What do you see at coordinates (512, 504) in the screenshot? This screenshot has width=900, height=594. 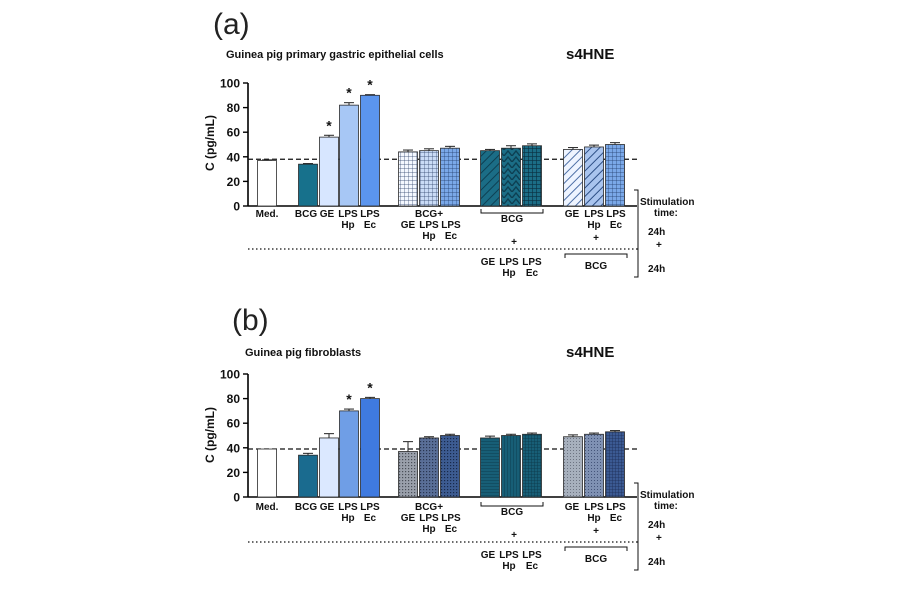 I see `bracket-b` at bounding box center [512, 504].